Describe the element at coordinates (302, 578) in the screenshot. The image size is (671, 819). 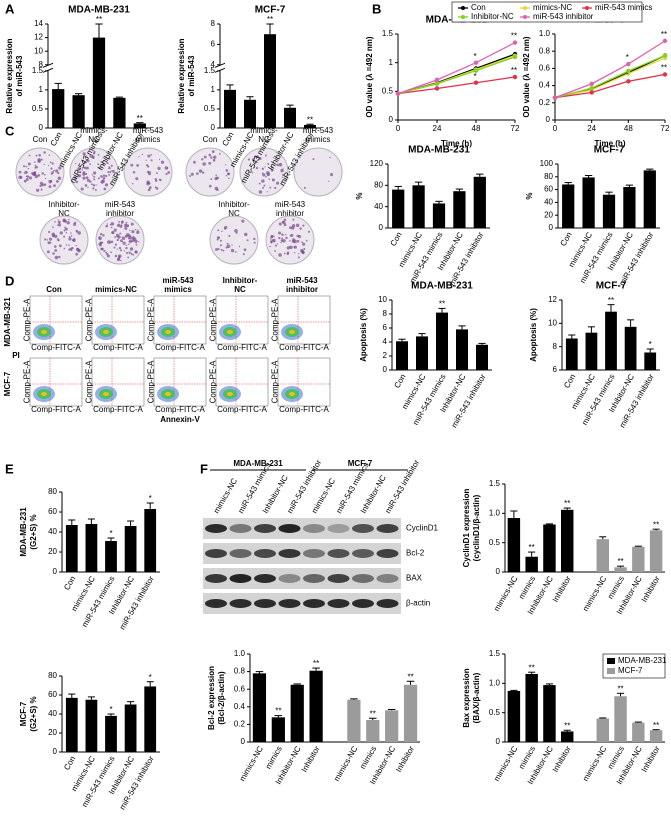
I see `blot` at that location.